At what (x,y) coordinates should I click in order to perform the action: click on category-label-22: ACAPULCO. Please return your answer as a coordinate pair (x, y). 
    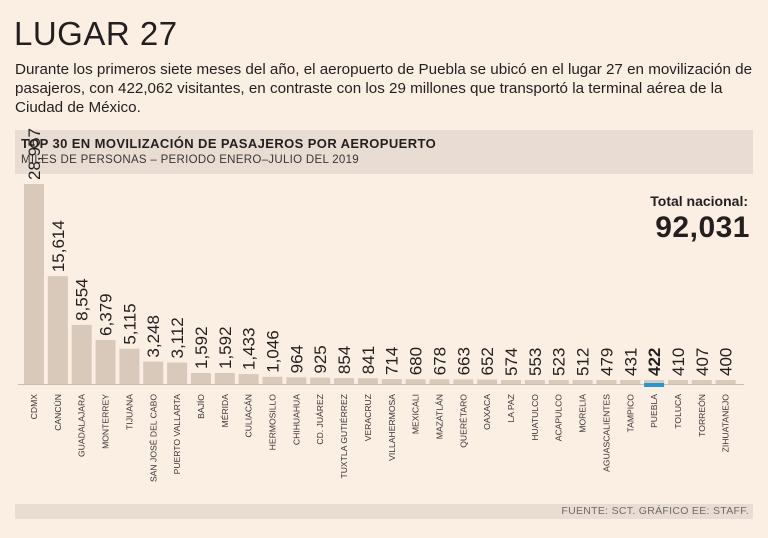
    Looking at the image, I should click on (559, 418).